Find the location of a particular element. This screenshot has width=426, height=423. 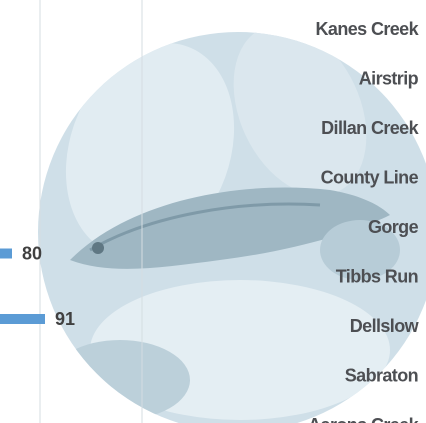

value-label: 91 is located at coordinates (65, 319).